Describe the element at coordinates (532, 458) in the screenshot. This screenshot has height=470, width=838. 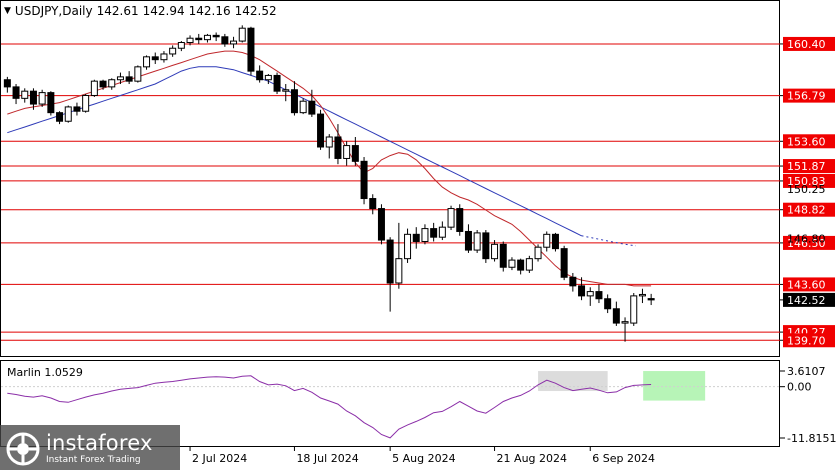
I see `date-label: 21 Aug 2024` at that location.